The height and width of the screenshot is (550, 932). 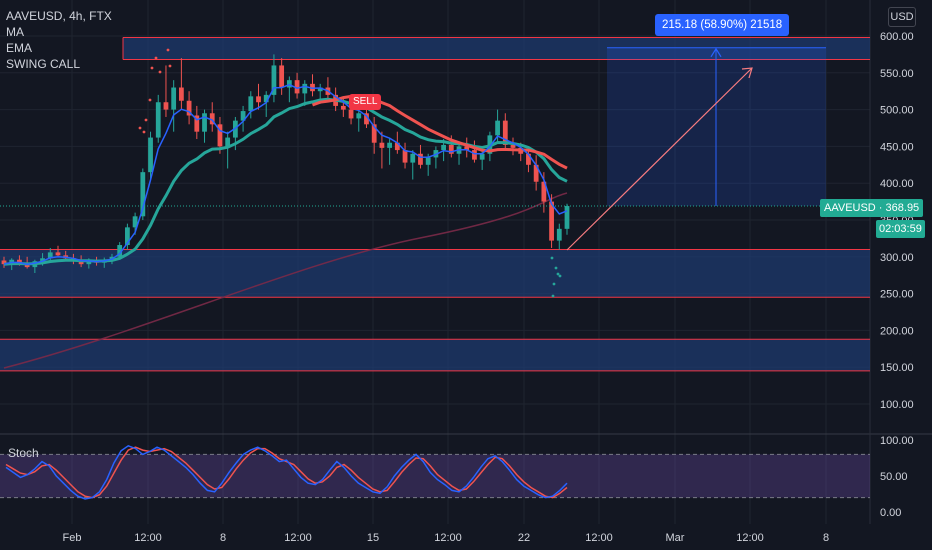 I want to click on stoch-pane, so click(x=435, y=472).